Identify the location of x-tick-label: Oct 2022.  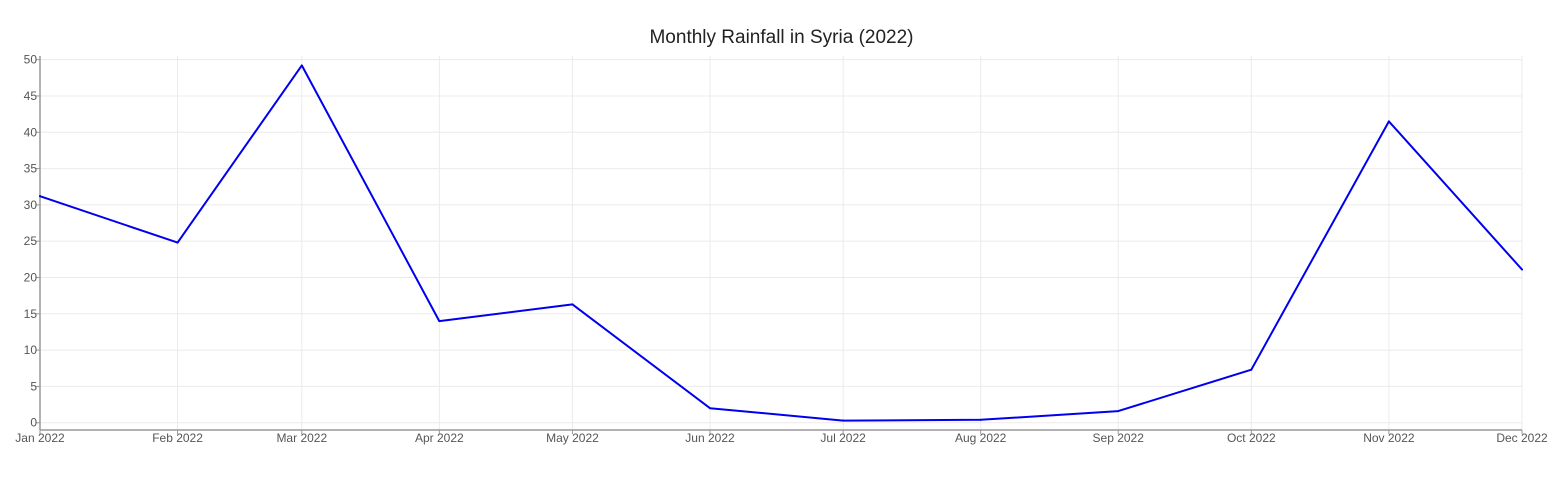
(1251, 438).